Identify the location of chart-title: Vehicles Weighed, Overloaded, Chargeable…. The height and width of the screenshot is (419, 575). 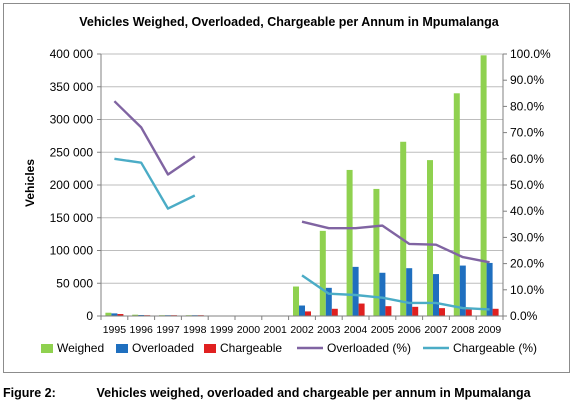
(289, 22).